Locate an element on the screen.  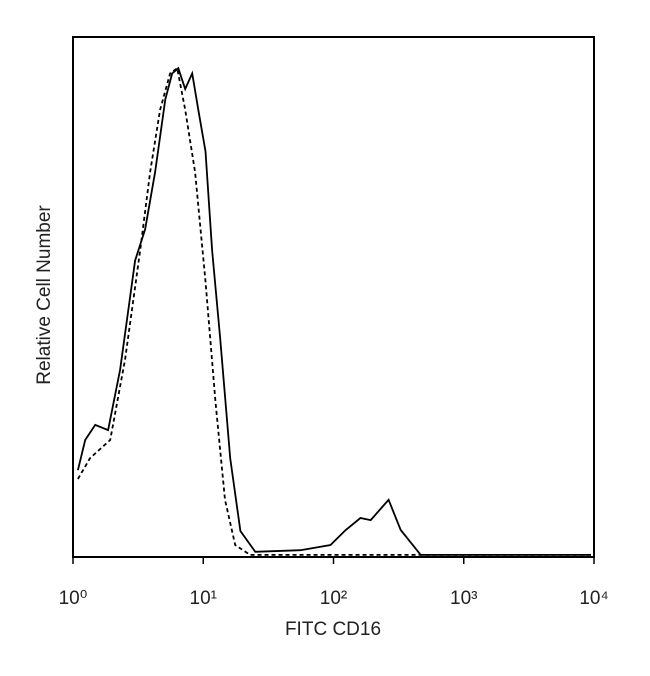
x-tick-label: 10⁴ is located at coordinates (593, 598).